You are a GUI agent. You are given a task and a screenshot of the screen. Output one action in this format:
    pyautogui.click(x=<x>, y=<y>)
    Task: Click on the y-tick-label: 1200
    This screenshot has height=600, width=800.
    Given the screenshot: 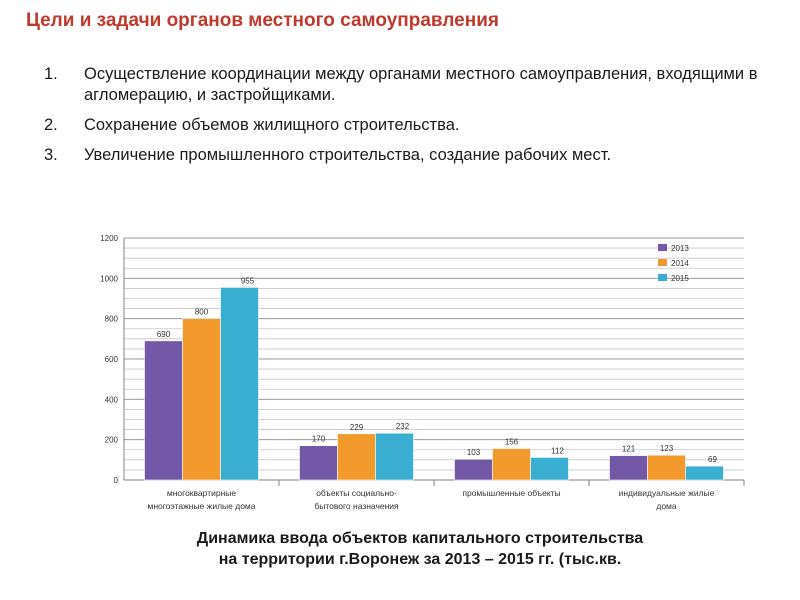 What is the action you would take?
    pyautogui.click(x=109, y=238)
    